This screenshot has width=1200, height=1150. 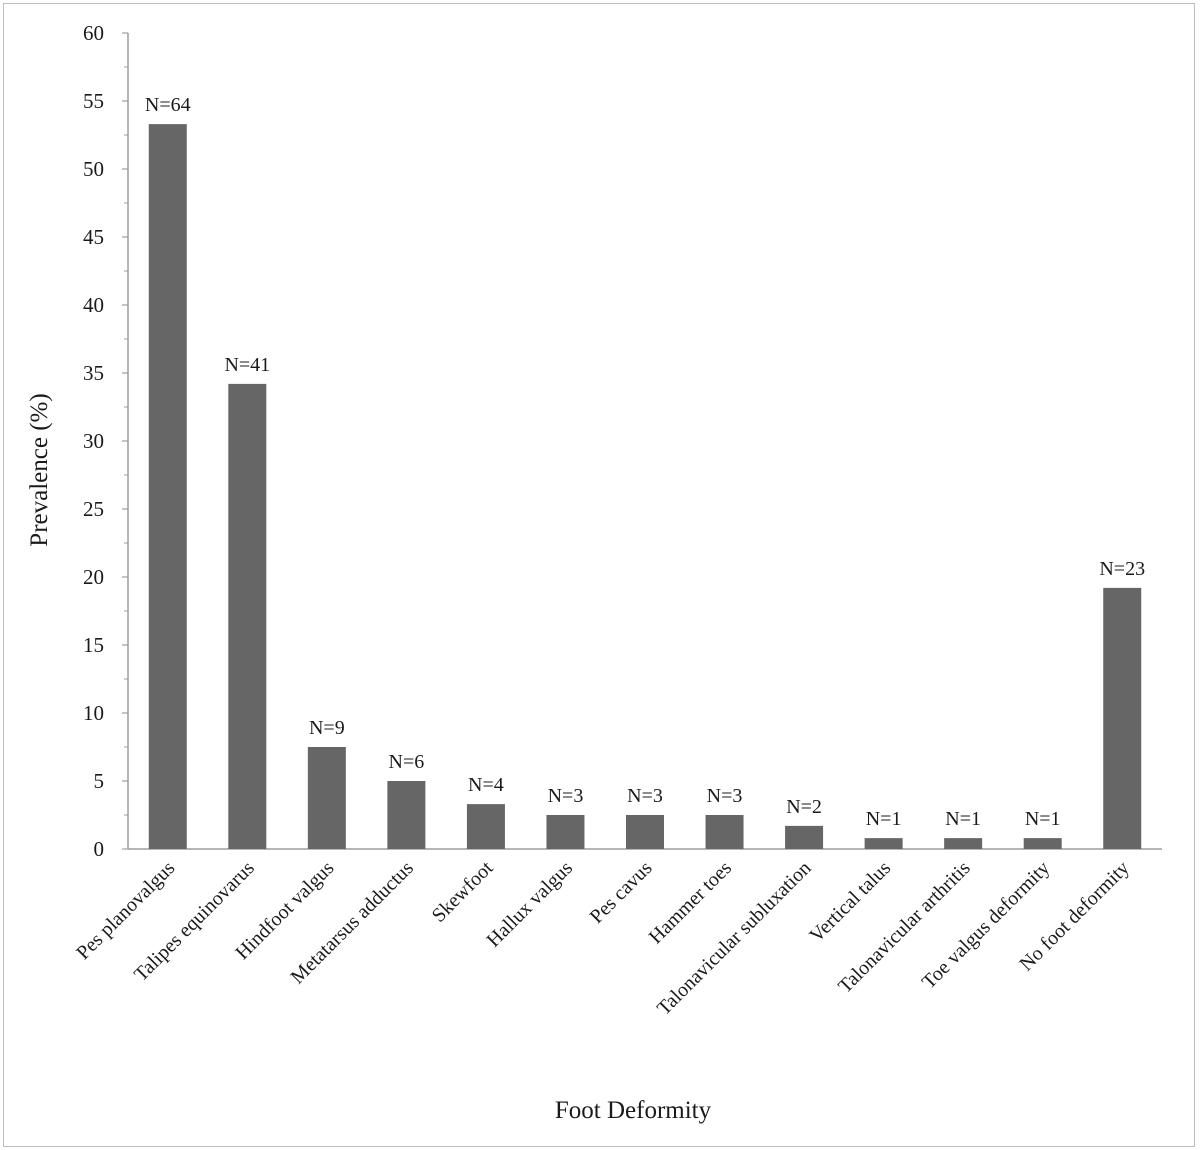 I want to click on y-tick-label: 10, so click(x=93, y=713).